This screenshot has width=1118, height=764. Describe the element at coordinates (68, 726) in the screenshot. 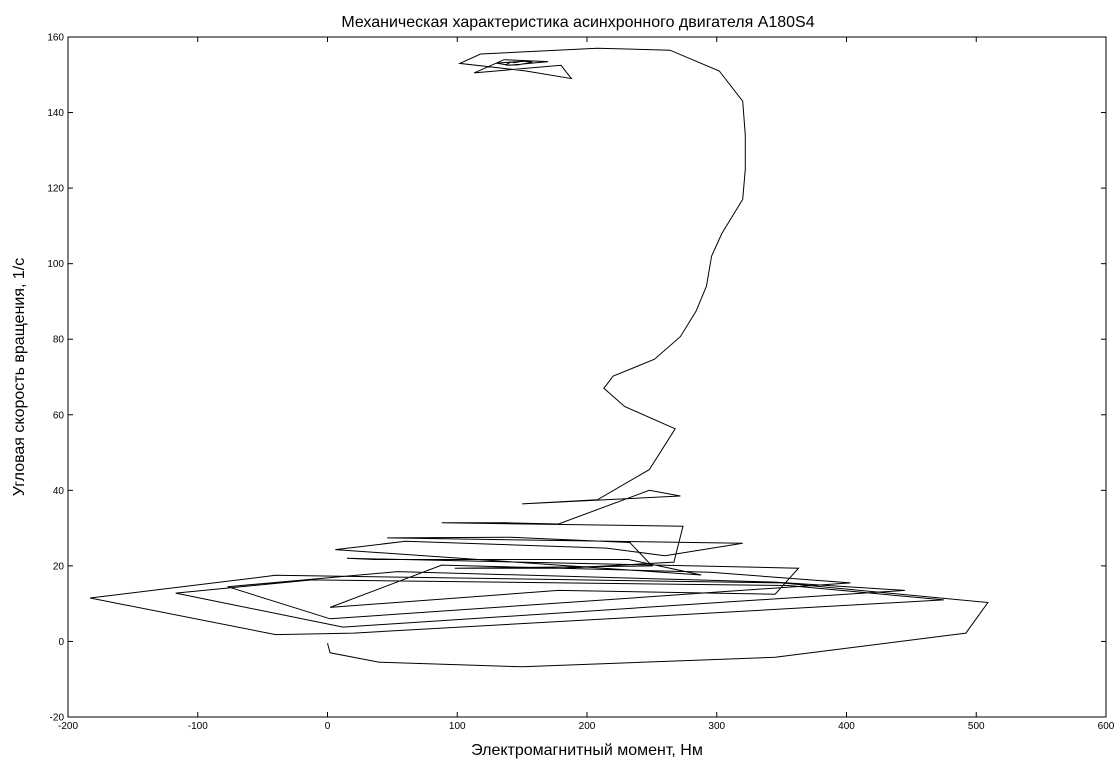

I see `x-tick-label: -200` at that location.